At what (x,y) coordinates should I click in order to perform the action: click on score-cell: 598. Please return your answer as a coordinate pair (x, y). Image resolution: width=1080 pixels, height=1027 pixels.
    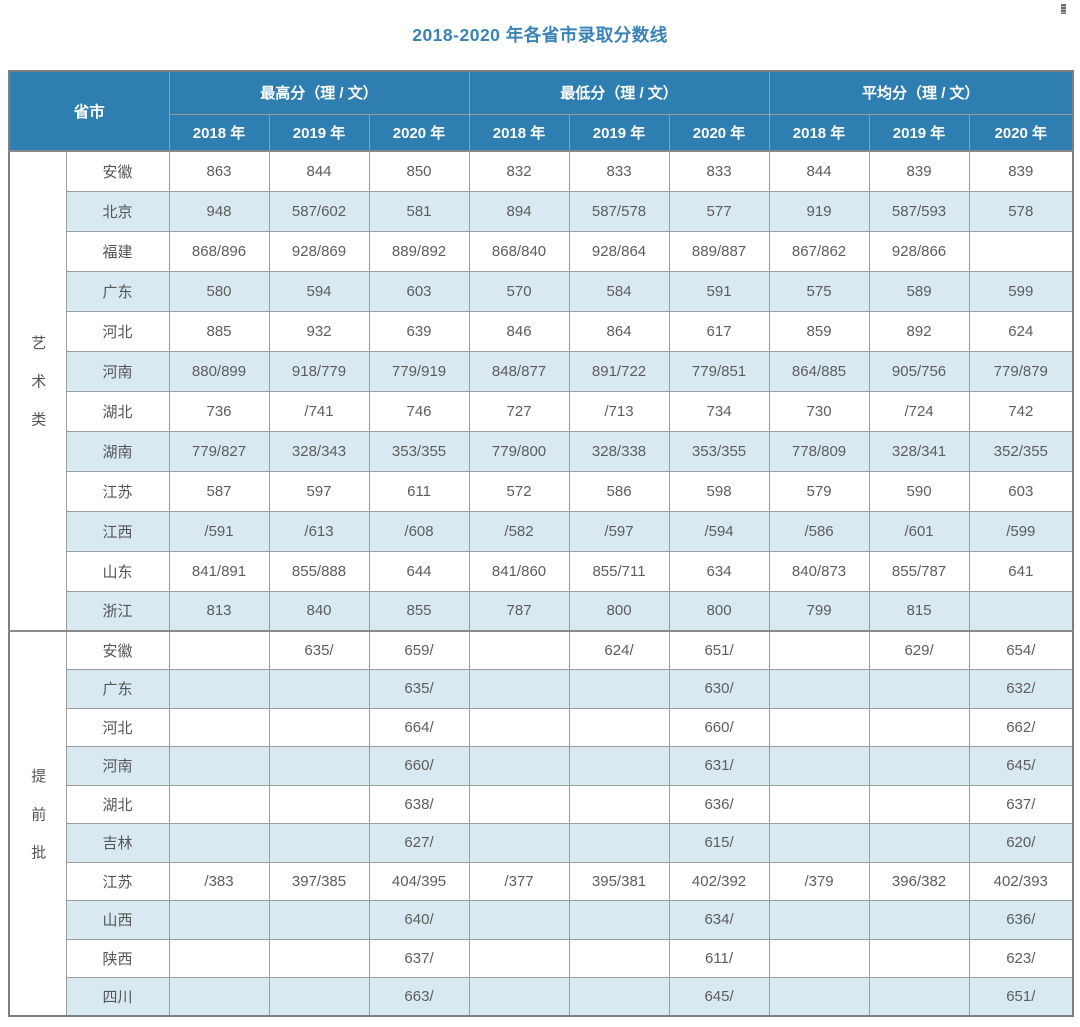
    Looking at the image, I should click on (719, 491).